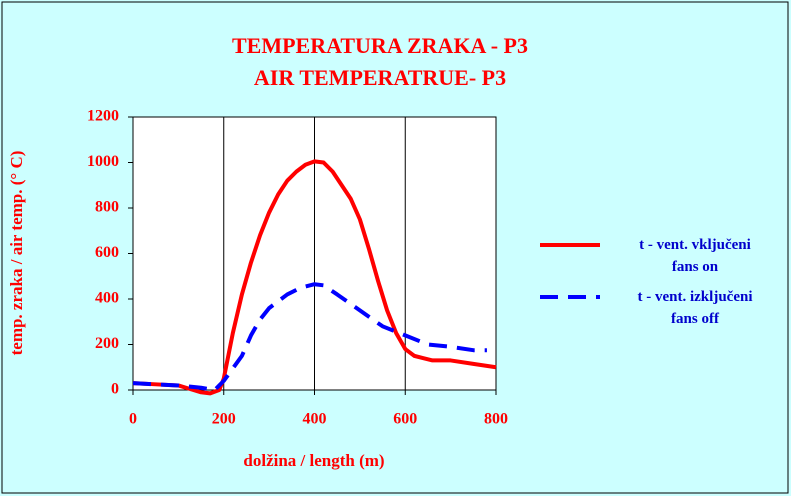  I want to click on y-tick-label: 1000, so click(103, 161).